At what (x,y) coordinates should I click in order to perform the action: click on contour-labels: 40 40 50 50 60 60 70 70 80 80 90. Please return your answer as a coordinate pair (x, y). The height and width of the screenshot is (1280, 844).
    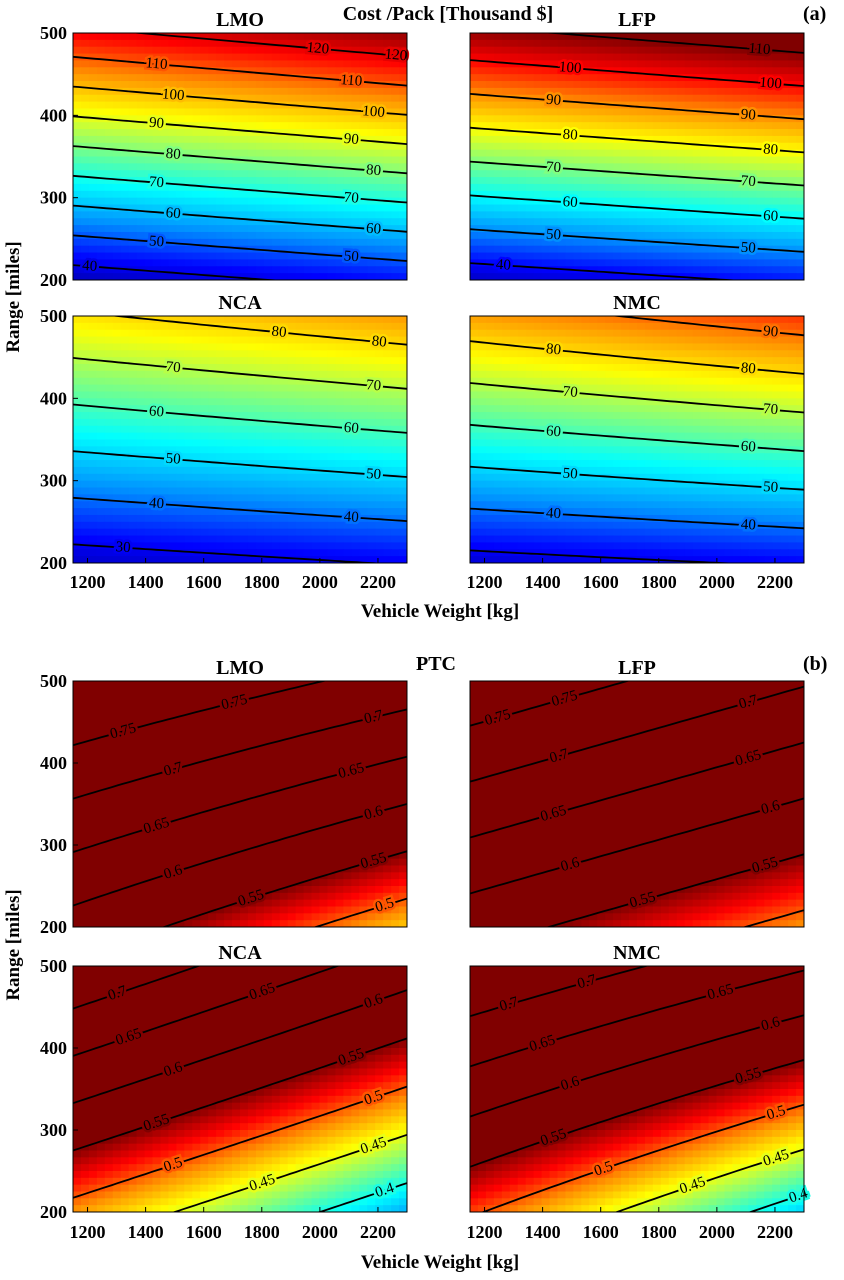
    Looking at the image, I should click on (662, 428).